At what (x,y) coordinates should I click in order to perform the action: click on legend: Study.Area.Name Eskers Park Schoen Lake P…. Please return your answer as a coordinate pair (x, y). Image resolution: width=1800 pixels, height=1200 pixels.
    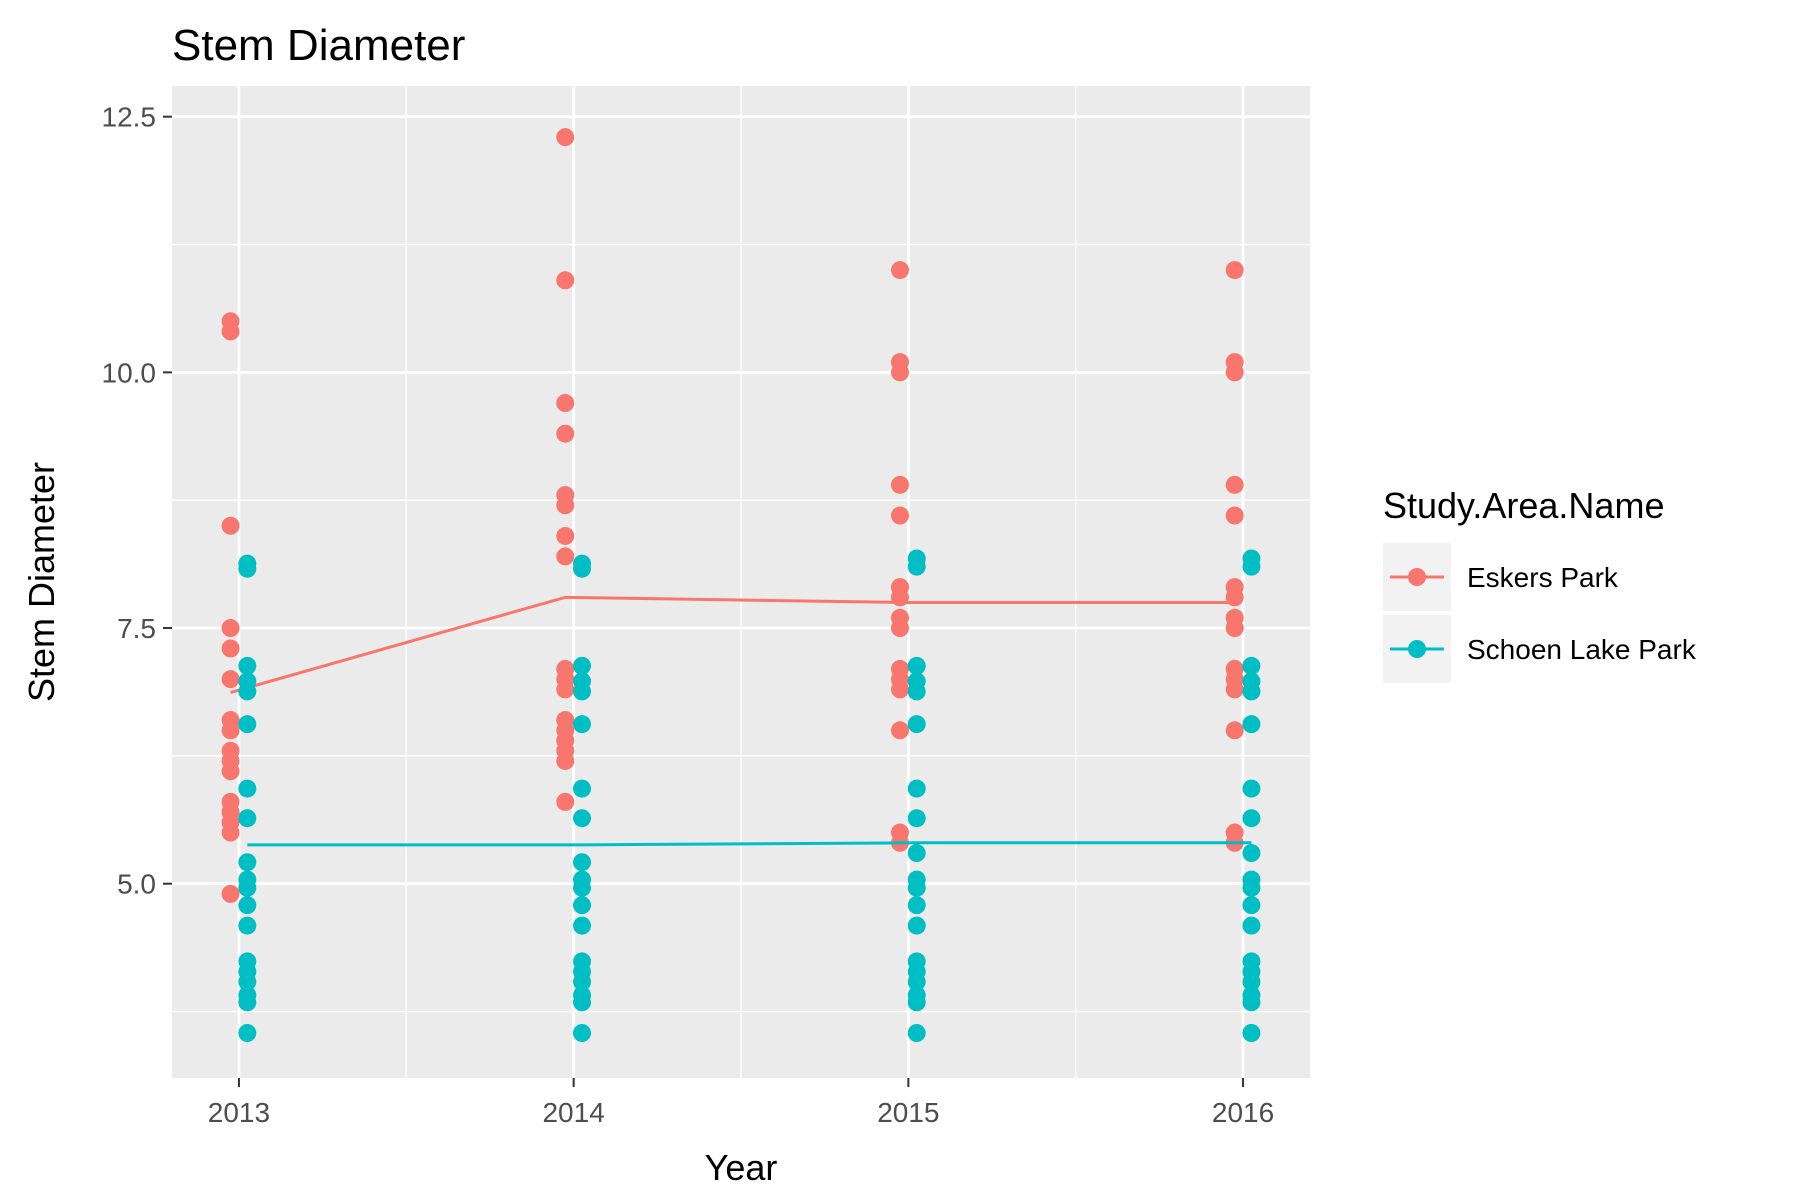
    Looking at the image, I should click on (1540, 584).